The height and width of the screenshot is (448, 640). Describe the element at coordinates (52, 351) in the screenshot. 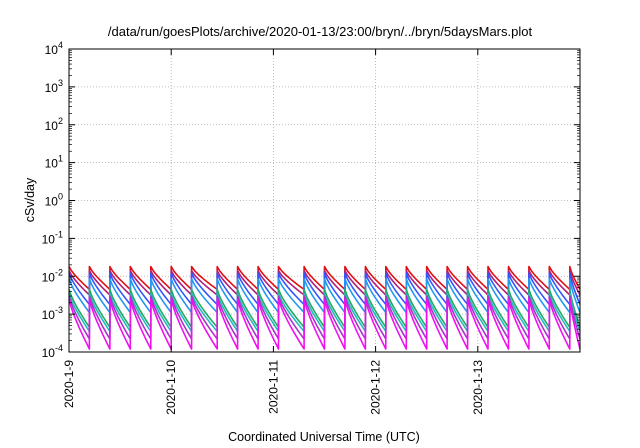

I see `y-tick-label: 10⁻⁴` at that location.